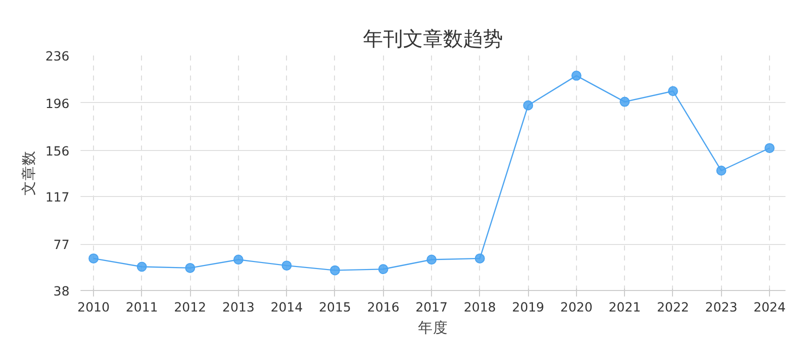  What do you see at coordinates (190, 307) in the screenshot?
I see `x-tick-label: 2012` at bounding box center [190, 307].